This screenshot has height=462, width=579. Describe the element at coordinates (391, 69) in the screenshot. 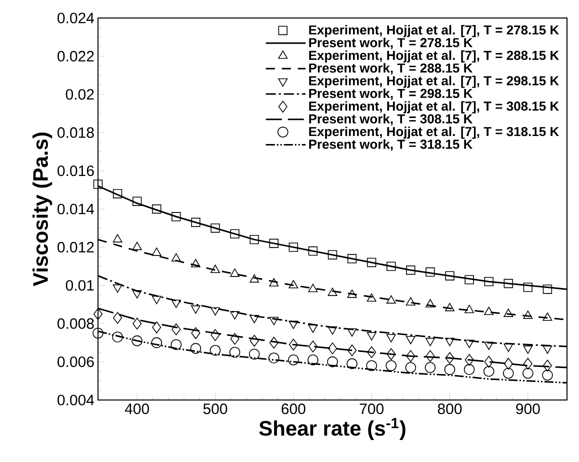

I see `legend-label: Present work, T = 288.15 K` at that location.